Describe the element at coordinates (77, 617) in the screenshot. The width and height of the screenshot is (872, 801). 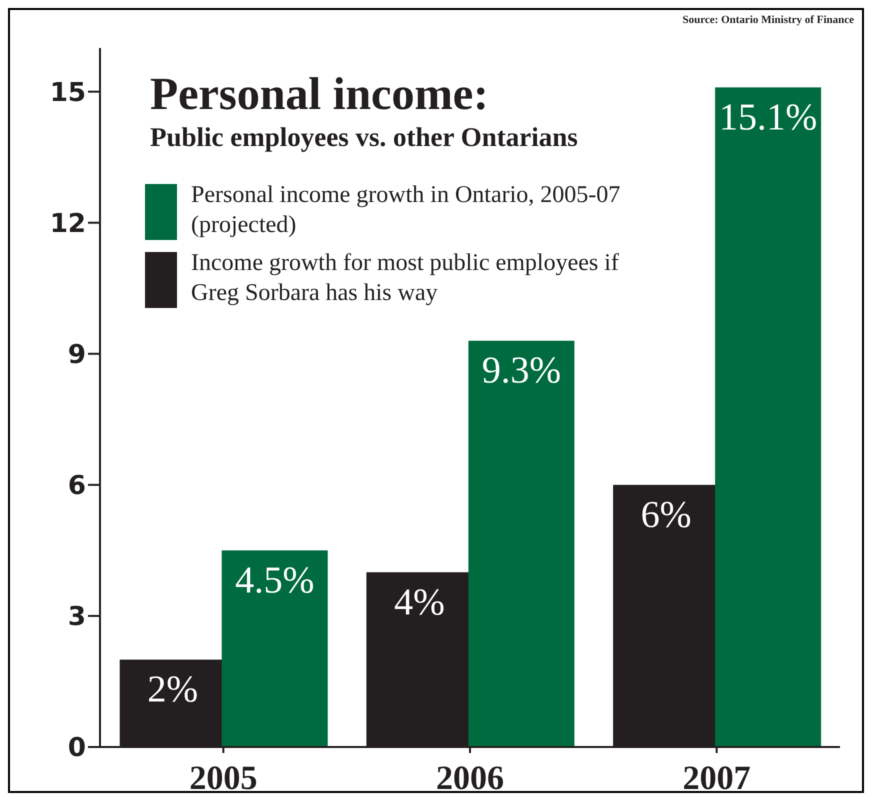
I see `y-tick-label: 3` at that location.